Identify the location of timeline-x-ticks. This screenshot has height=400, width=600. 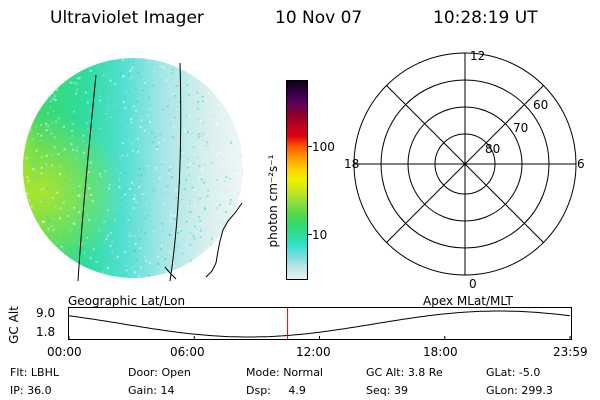
(319, 337).